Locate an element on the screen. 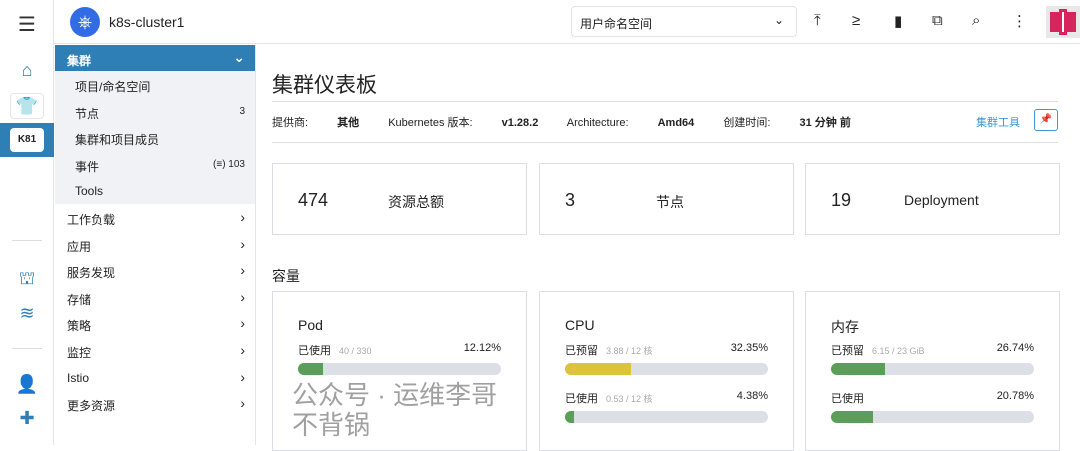 The width and height of the screenshot is (1080, 451). stat-label: 资源总额 is located at coordinates (416, 202).